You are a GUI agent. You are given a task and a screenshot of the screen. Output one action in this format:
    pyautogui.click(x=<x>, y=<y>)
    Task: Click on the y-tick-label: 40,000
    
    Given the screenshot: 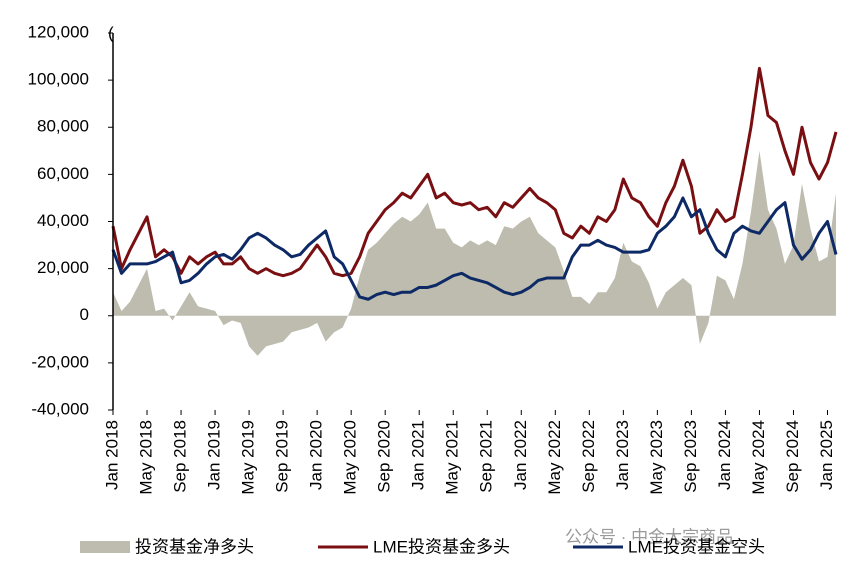 What is the action you would take?
    pyautogui.click(x=63, y=220)
    